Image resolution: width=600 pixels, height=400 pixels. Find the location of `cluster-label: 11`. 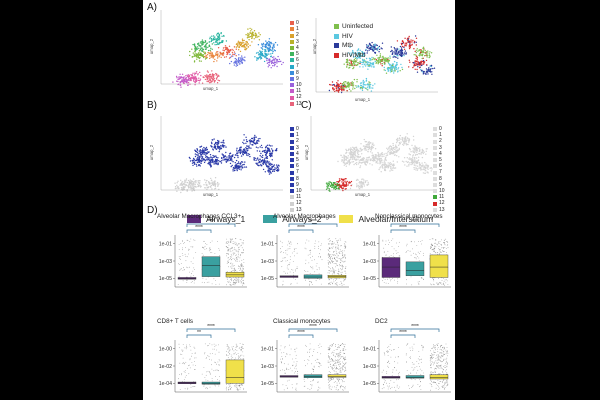

cluster-label: 11 is located at coordinates (299, 197).